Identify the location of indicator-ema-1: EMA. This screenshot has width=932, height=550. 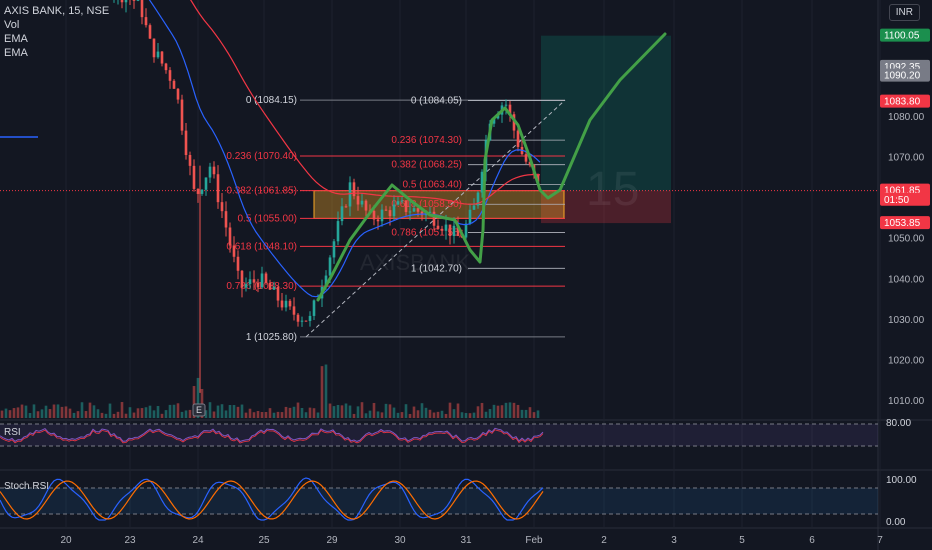
(16, 39).